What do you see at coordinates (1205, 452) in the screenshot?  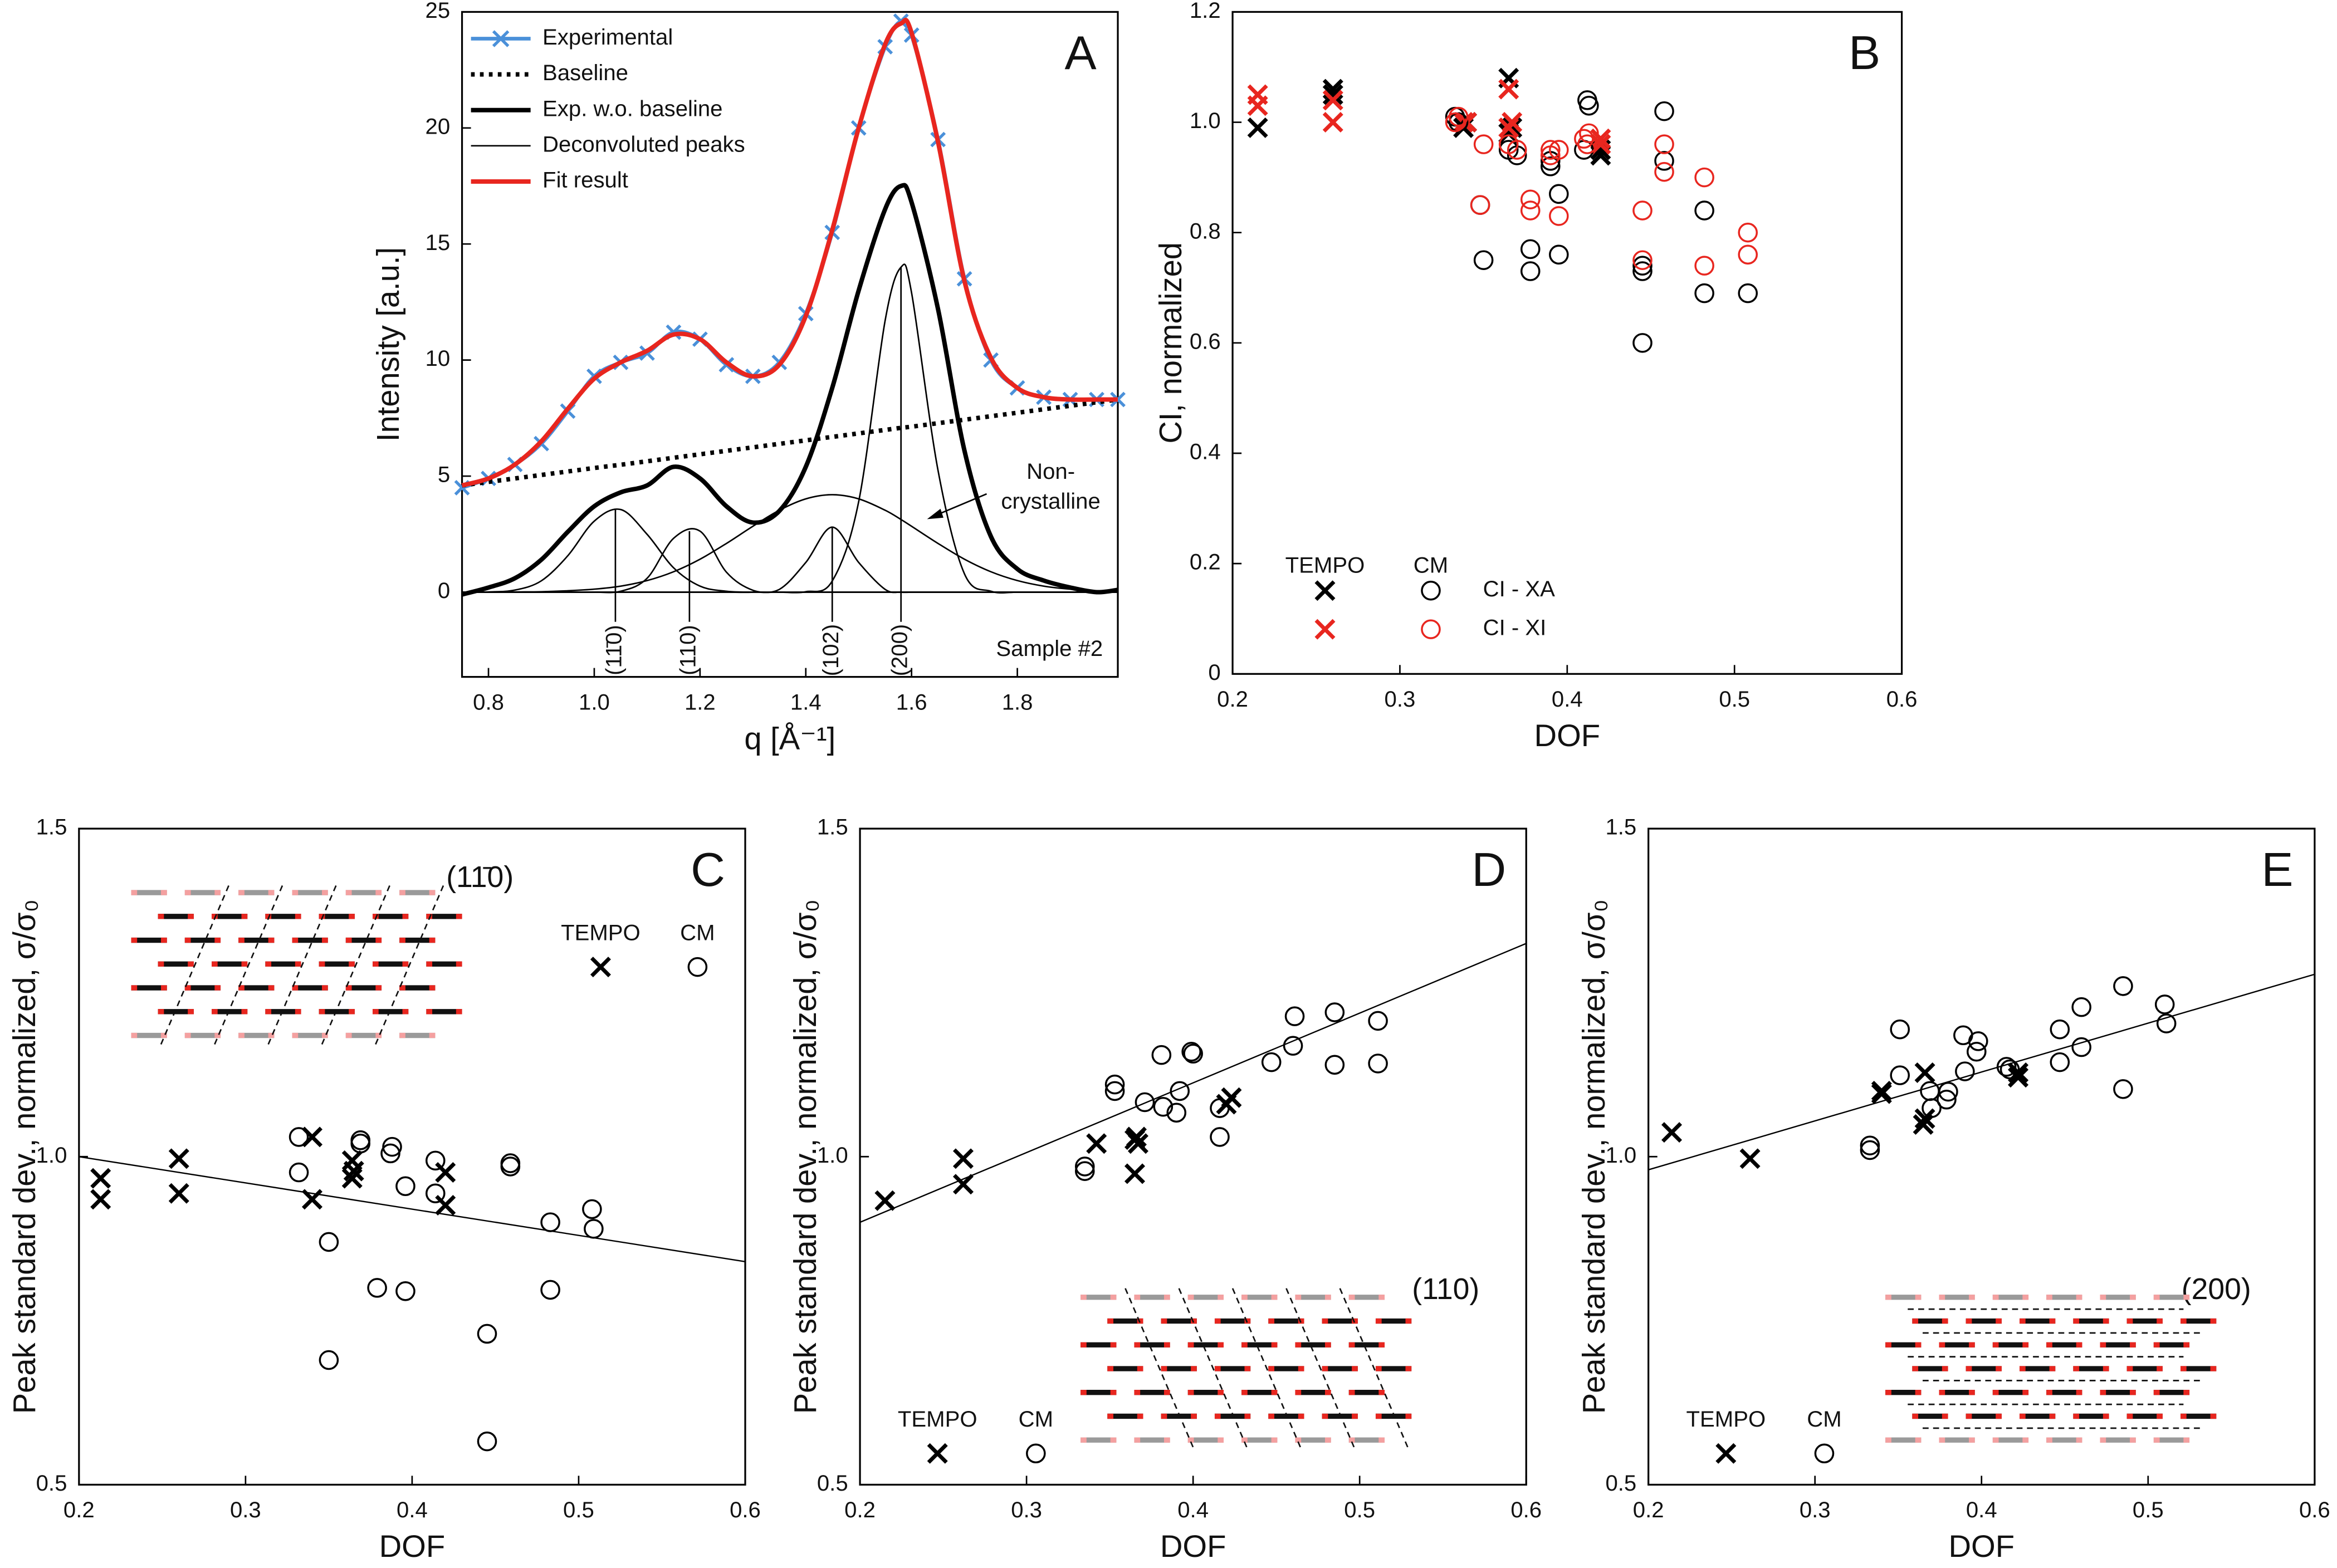 I see `y-tick-label: 0.4` at bounding box center [1205, 452].